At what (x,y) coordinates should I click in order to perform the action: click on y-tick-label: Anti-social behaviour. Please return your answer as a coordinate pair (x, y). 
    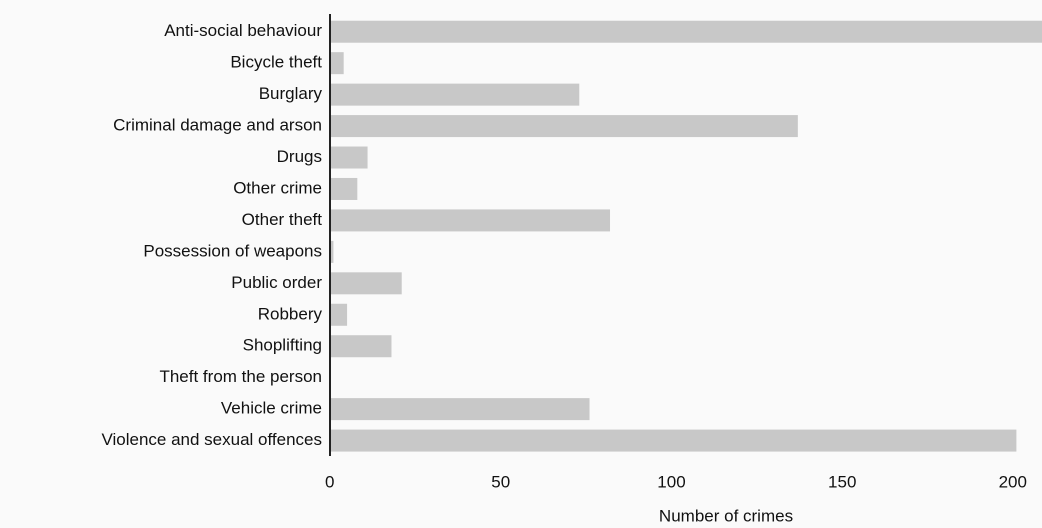
    Looking at the image, I should click on (243, 30).